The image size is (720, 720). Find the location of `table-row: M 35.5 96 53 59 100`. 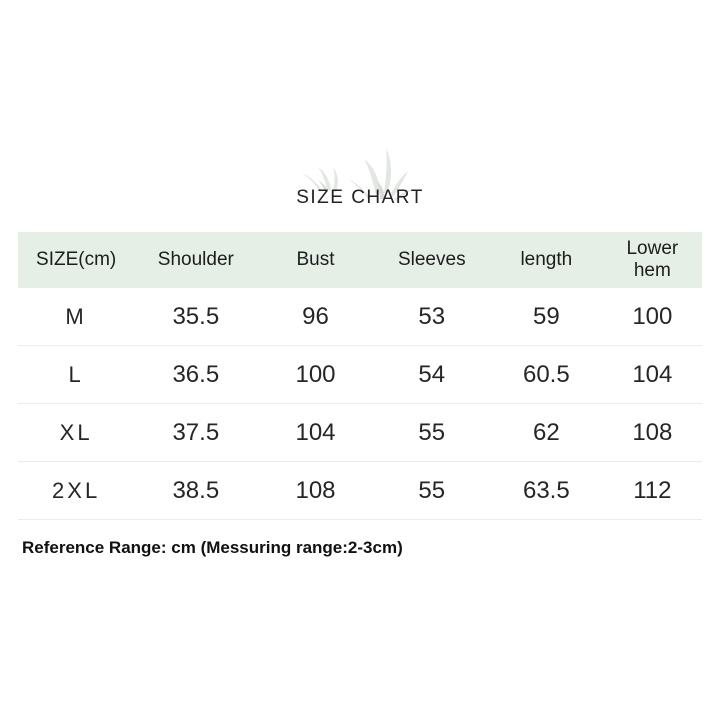

table-row: M 35.5 96 53 59 100 is located at coordinates (360, 317).